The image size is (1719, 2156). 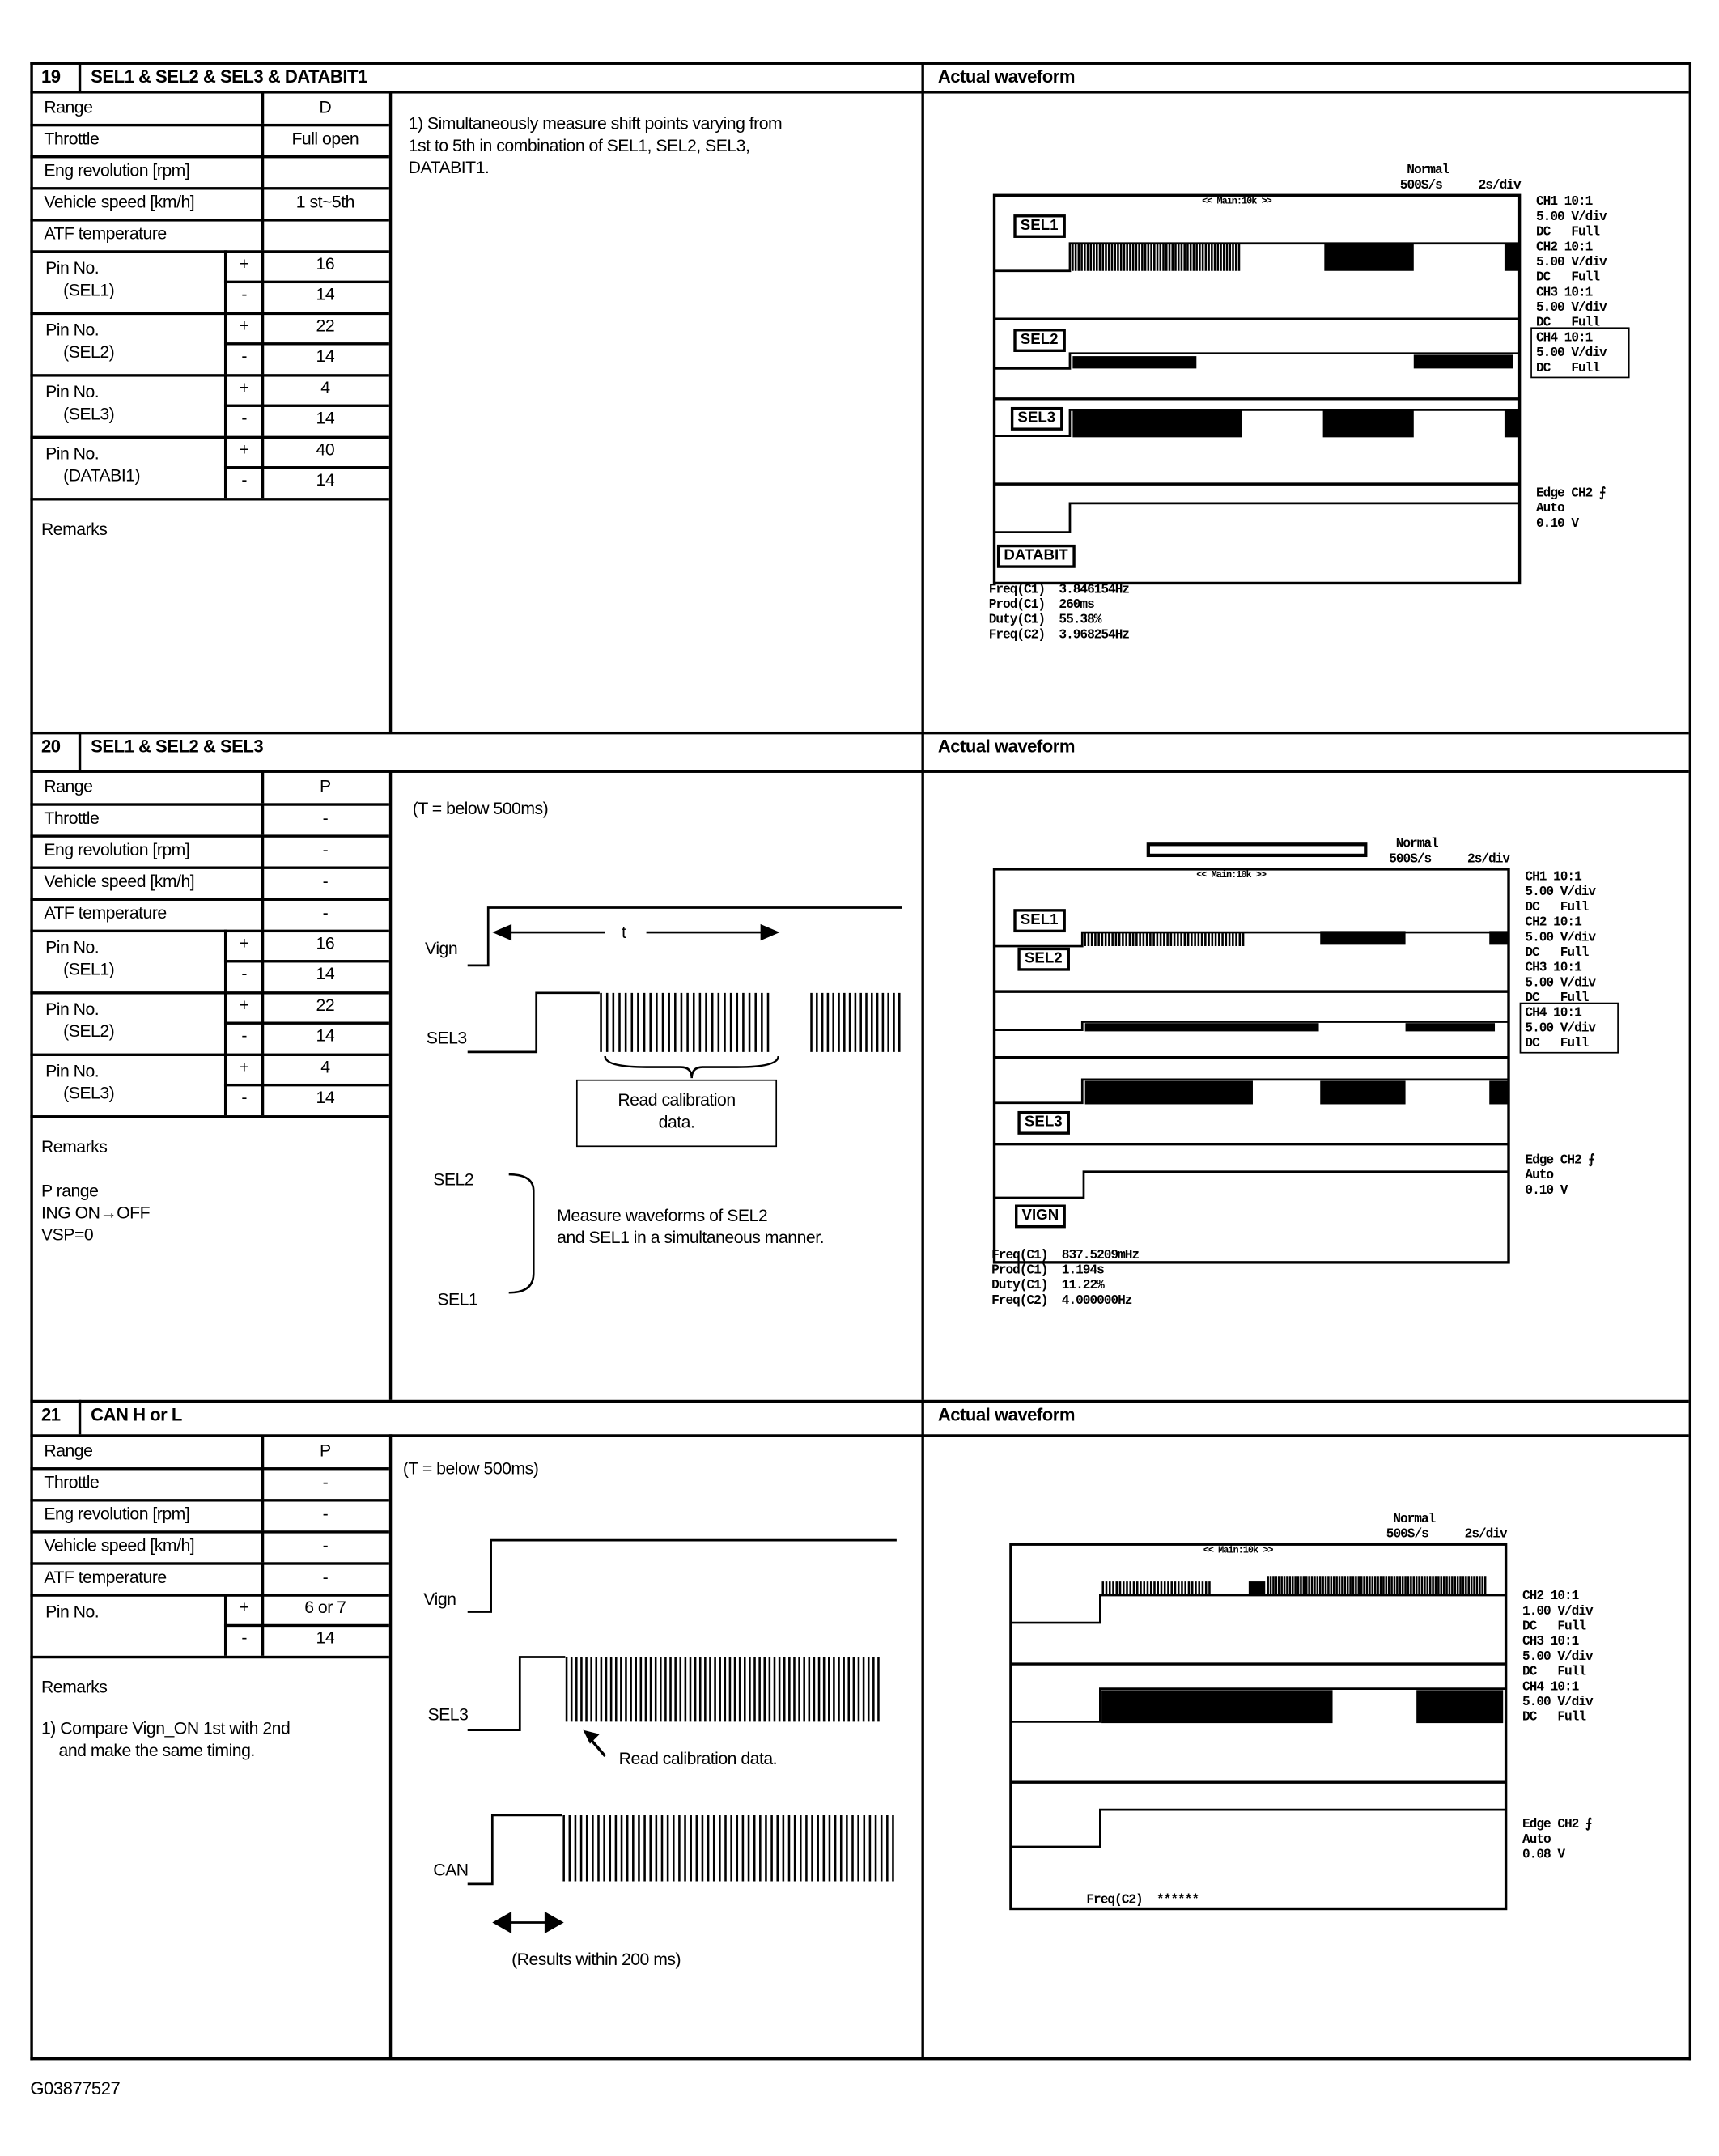 I want to click on remark-line: VSP=0, so click(x=67, y=1234).